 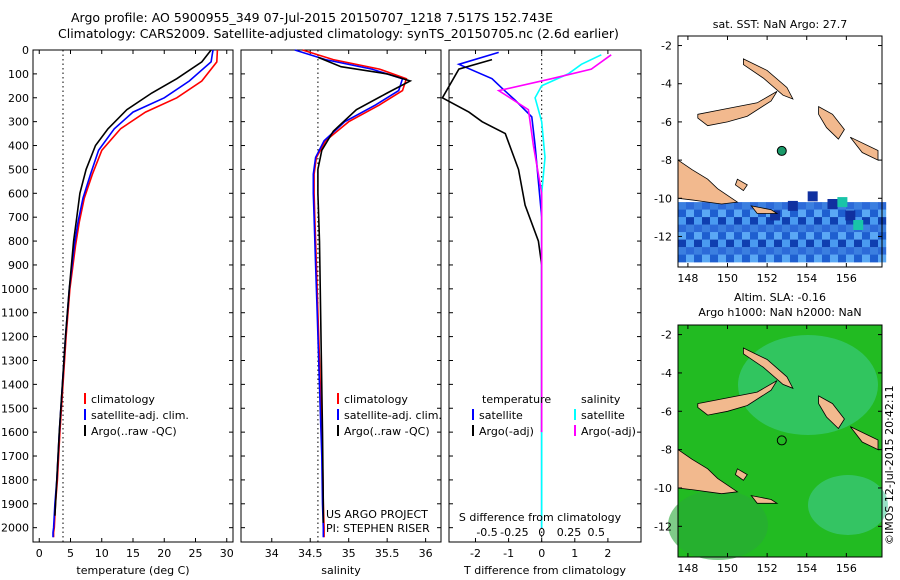 What do you see at coordinates (18, 217) in the screenshot?
I see `y-tick-label: 700` at bounding box center [18, 217].